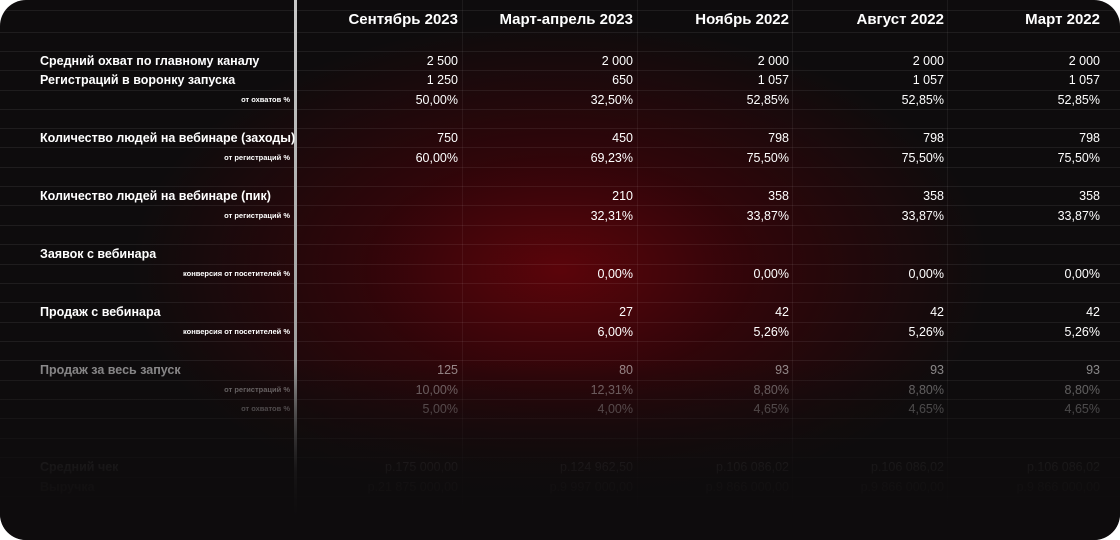 The width and height of the screenshot is (1120, 540). I want to click on value-cell: 650, so click(622, 80).